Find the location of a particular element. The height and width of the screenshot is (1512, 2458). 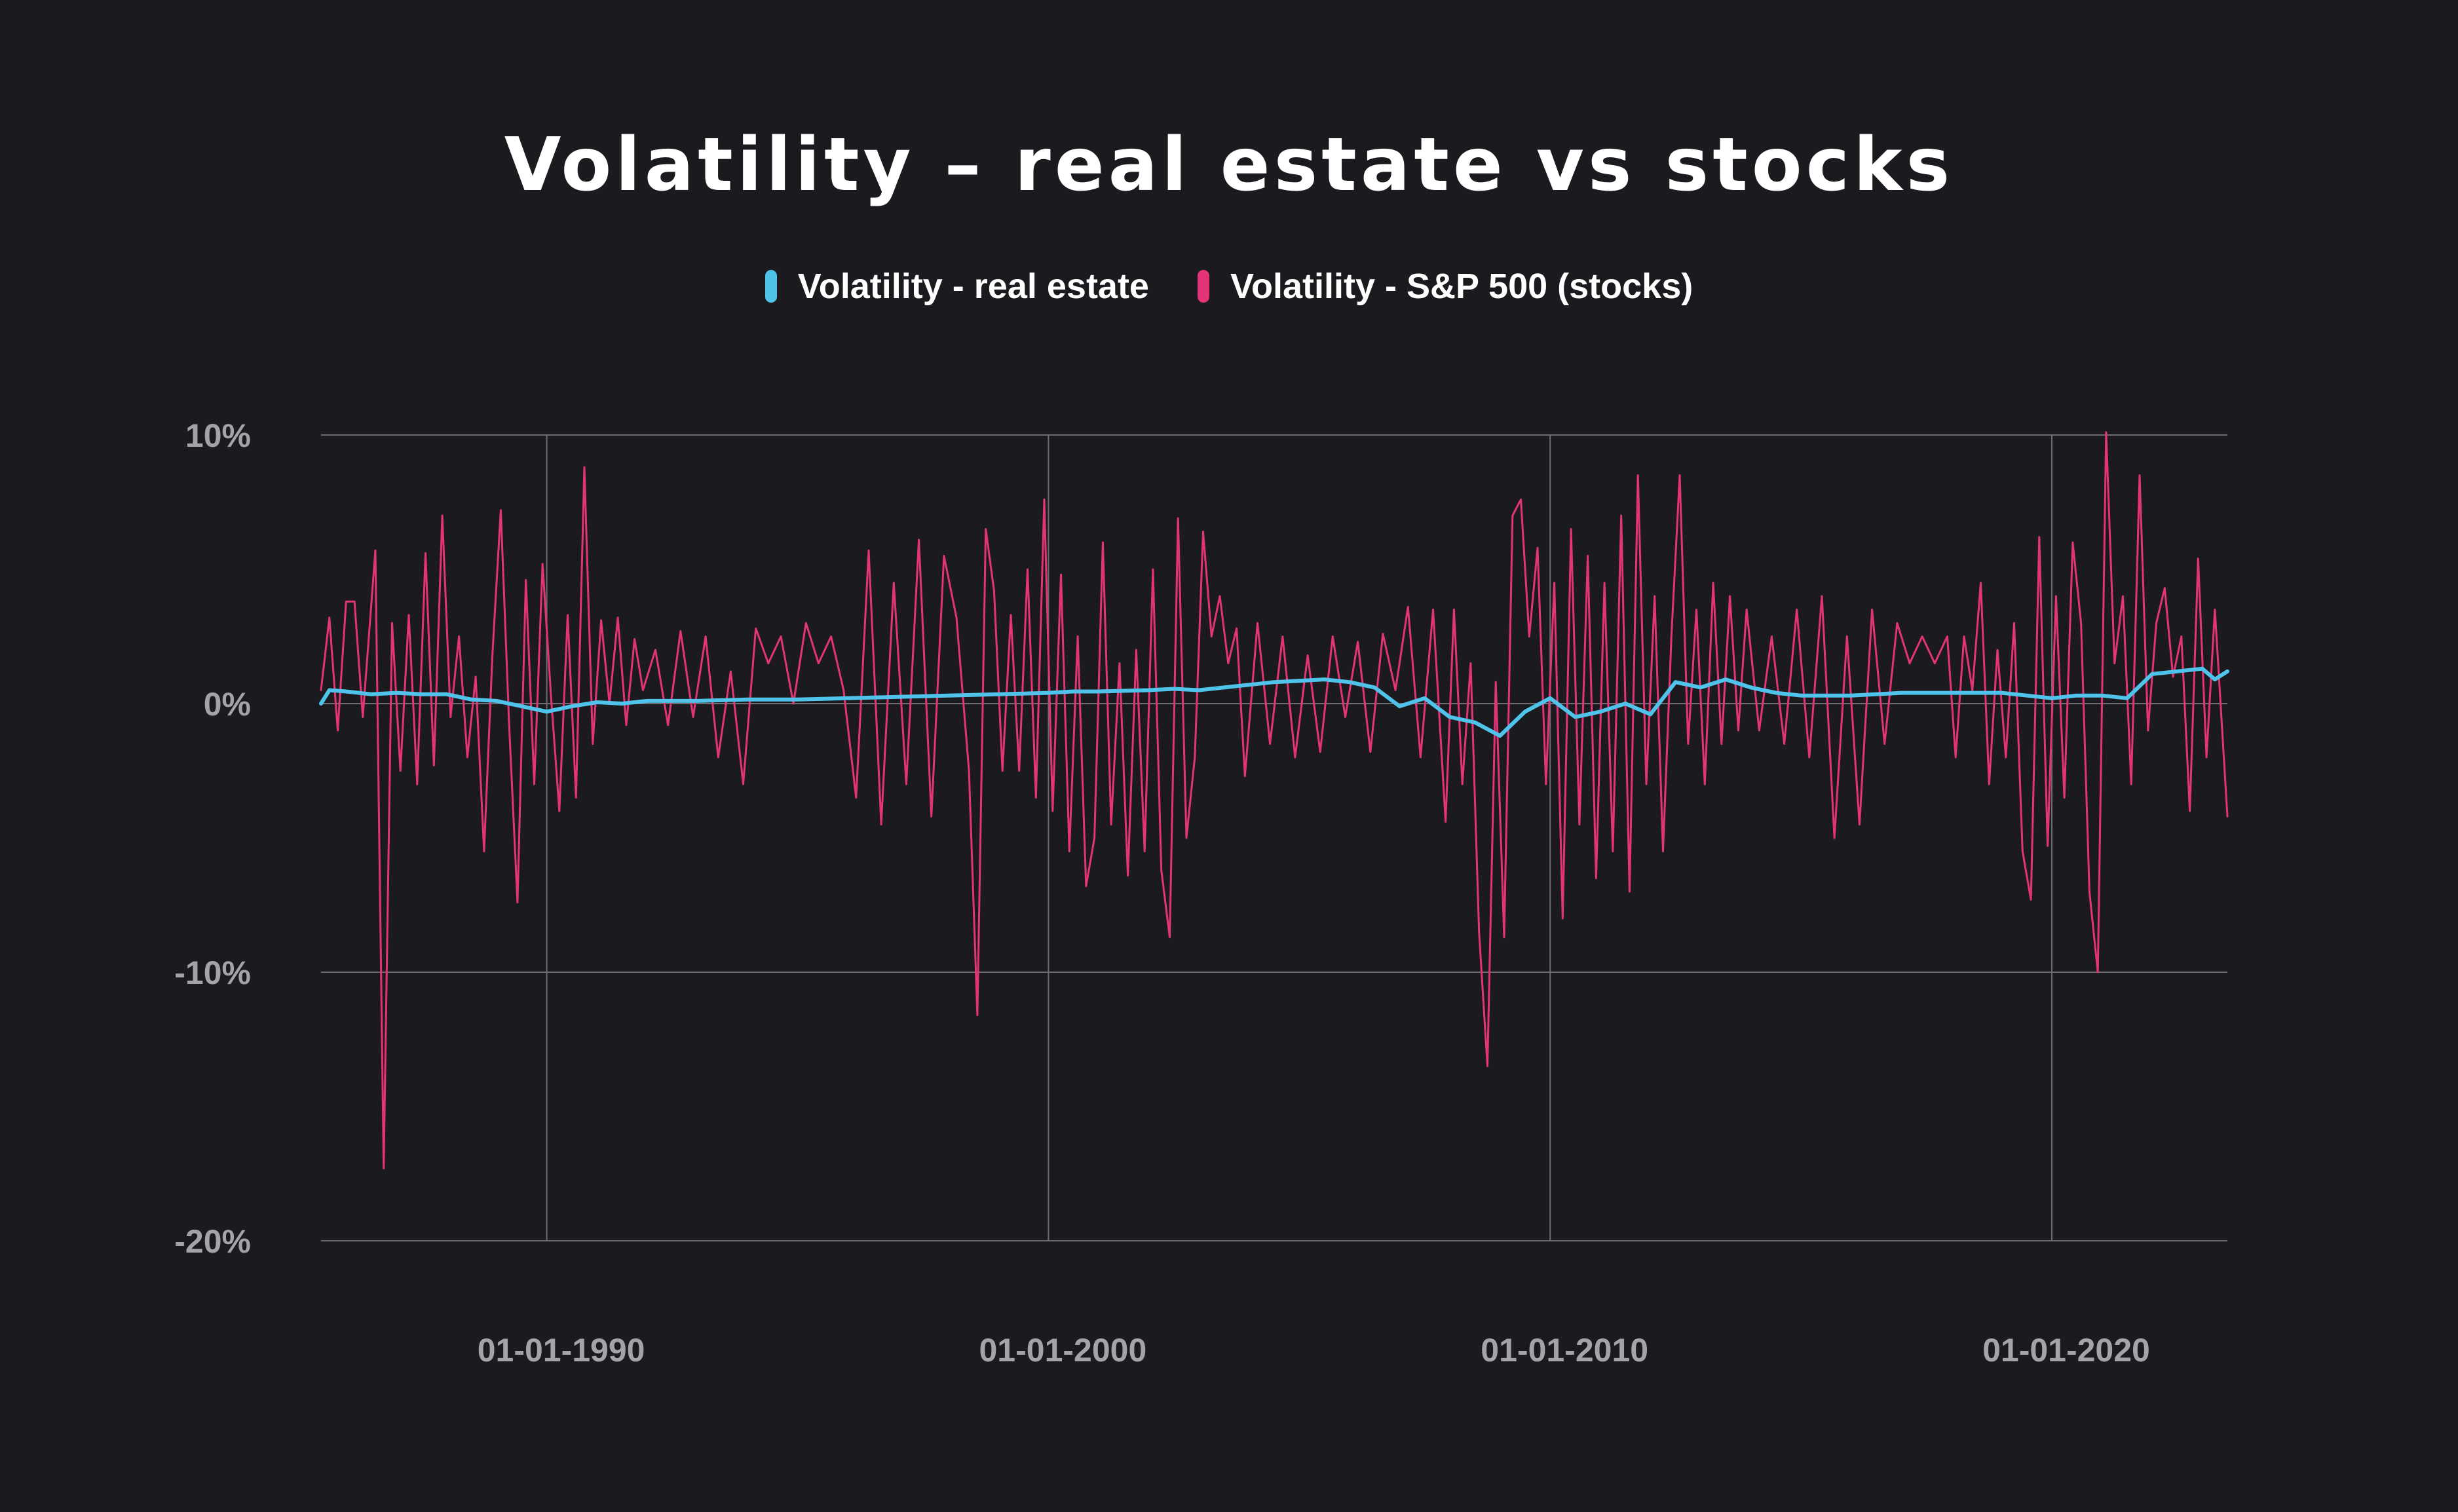

legend-item-stocks: Volatility - S&P 500 (stocks) is located at coordinates (1445, 287).